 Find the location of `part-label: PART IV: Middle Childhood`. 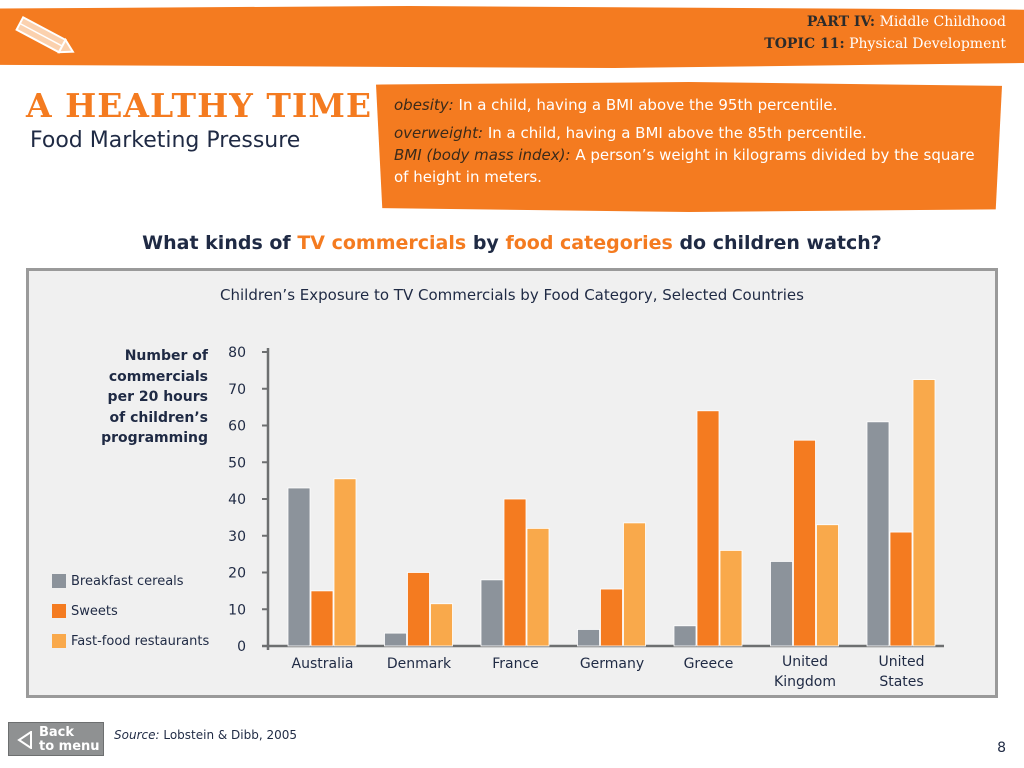

part-label: PART IV: Middle Childhood is located at coordinates (906, 22).